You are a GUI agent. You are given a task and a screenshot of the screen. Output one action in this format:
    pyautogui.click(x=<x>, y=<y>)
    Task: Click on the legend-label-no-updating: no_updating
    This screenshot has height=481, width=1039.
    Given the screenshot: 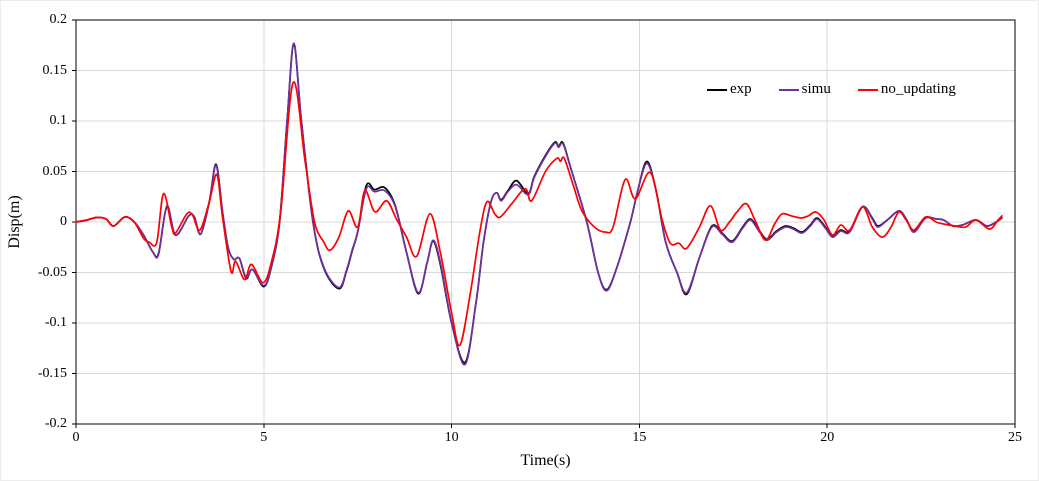 What is the action you would take?
    pyautogui.click(x=918, y=89)
    